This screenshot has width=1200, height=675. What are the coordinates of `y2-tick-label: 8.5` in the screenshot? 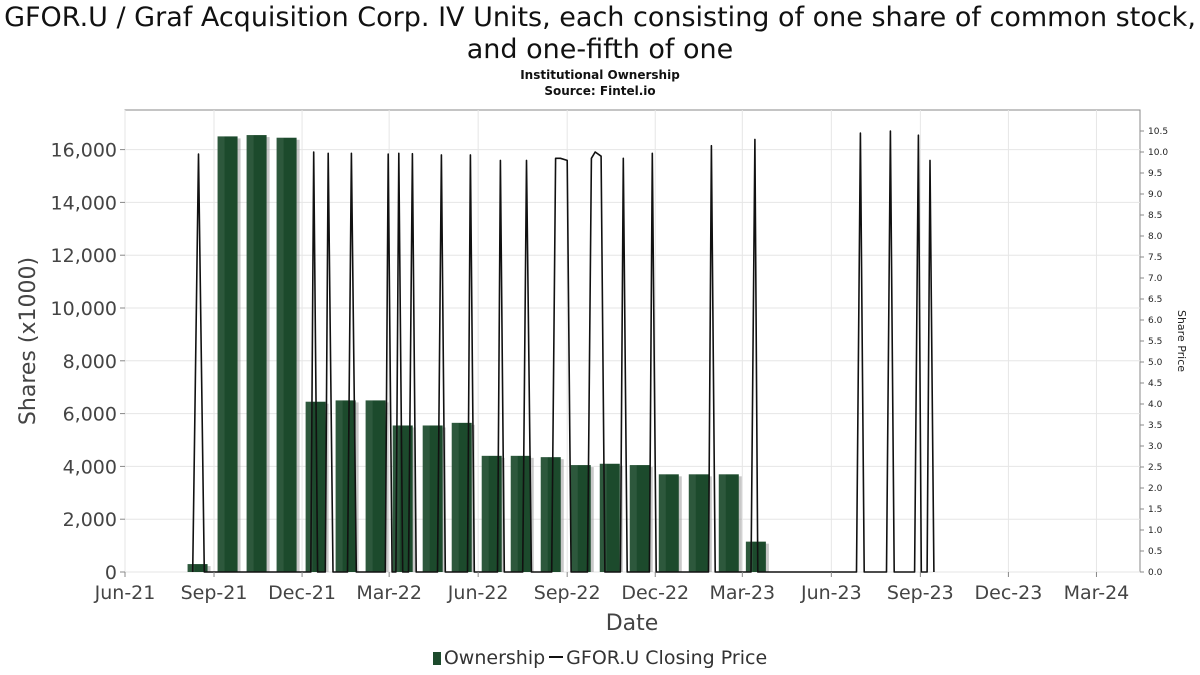 It's located at (1155, 216).